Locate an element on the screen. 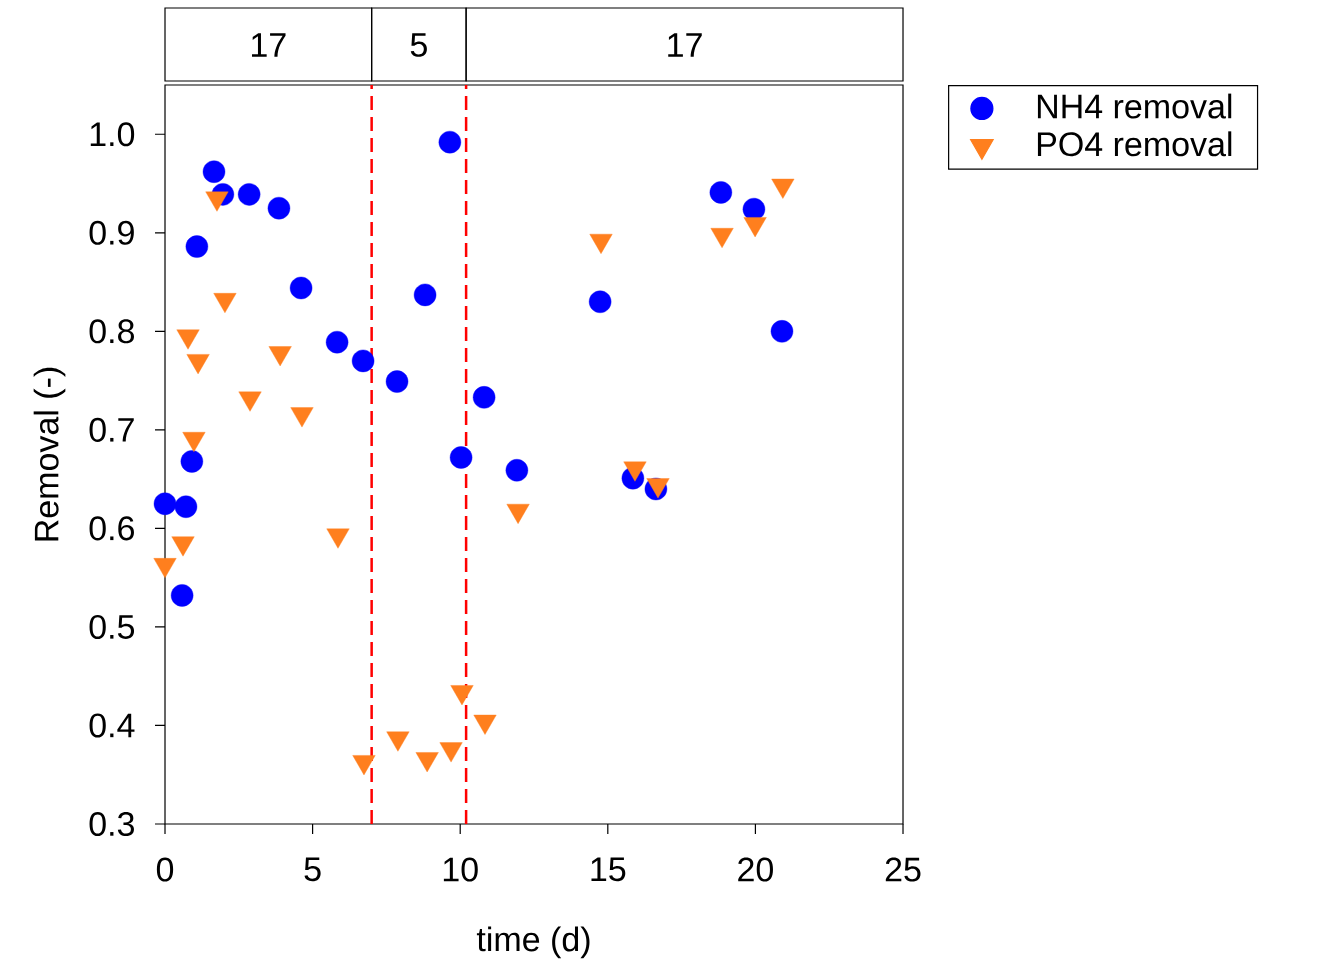  x-tick-label: 0 is located at coordinates (165, 869).